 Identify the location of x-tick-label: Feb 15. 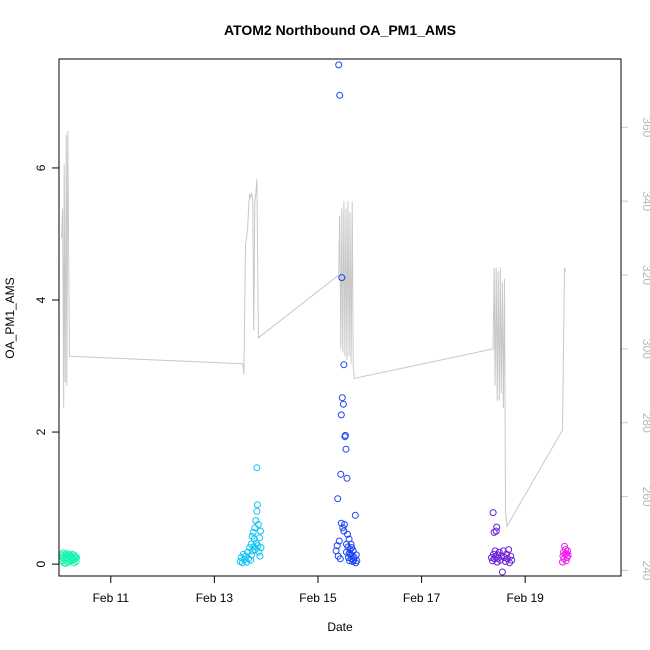
(318, 598).